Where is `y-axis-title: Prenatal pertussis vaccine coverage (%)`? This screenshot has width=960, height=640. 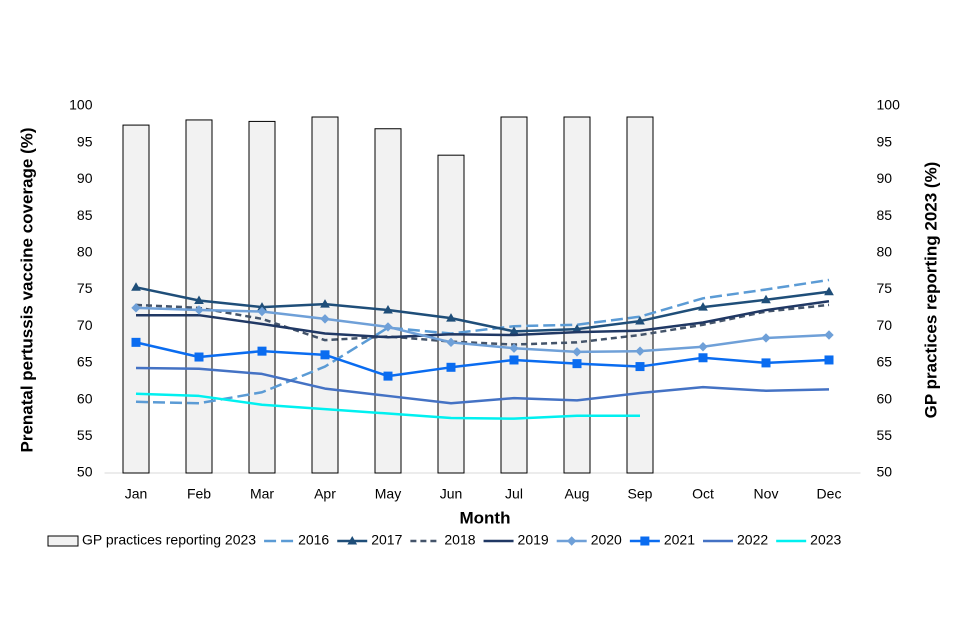
y-axis-title: Prenatal pertussis vaccine coverage (%) is located at coordinates (26, 289).